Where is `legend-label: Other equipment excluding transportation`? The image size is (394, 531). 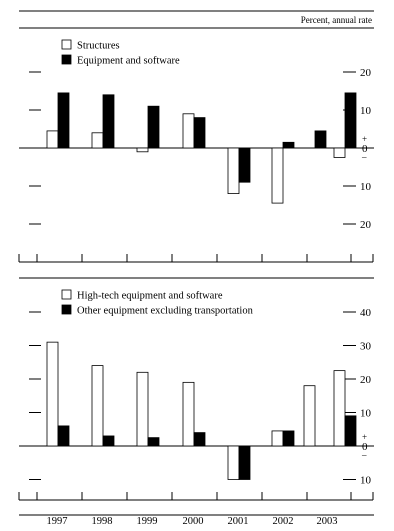 legend-label: Other equipment excluding transportation is located at coordinates (165, 311).